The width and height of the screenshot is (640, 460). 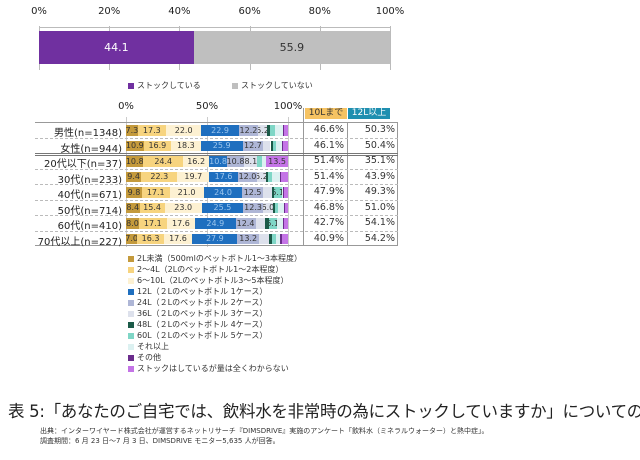 What do you see at coordinates (214, 27) in the screenshot?
I see `x-axis-line` at bounding box center [214, 27].